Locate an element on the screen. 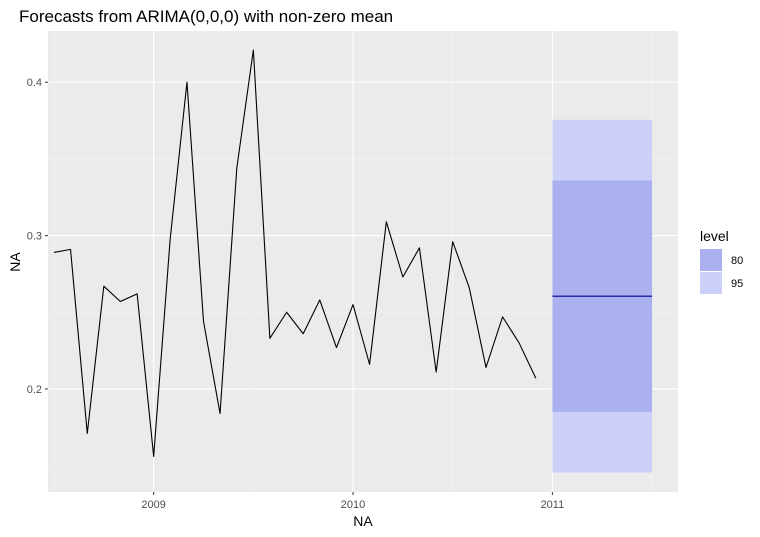 This screenshot has height=537, width=760. legend-label: 95 is located at coordinates (737, 284).